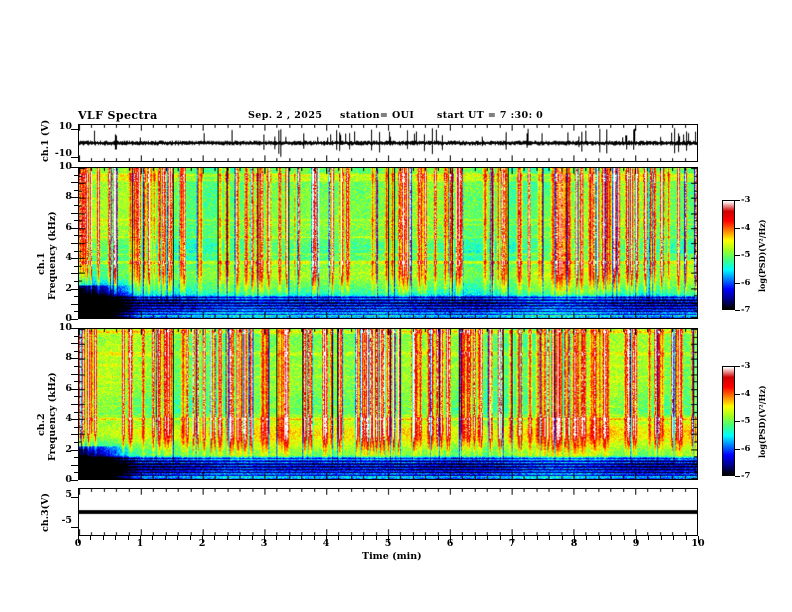 This screenshot has height=612, width=792. Describe the element at coordinates (392, 556) in the screenshot. I see `x-axis-title: Time (min)` at that location.